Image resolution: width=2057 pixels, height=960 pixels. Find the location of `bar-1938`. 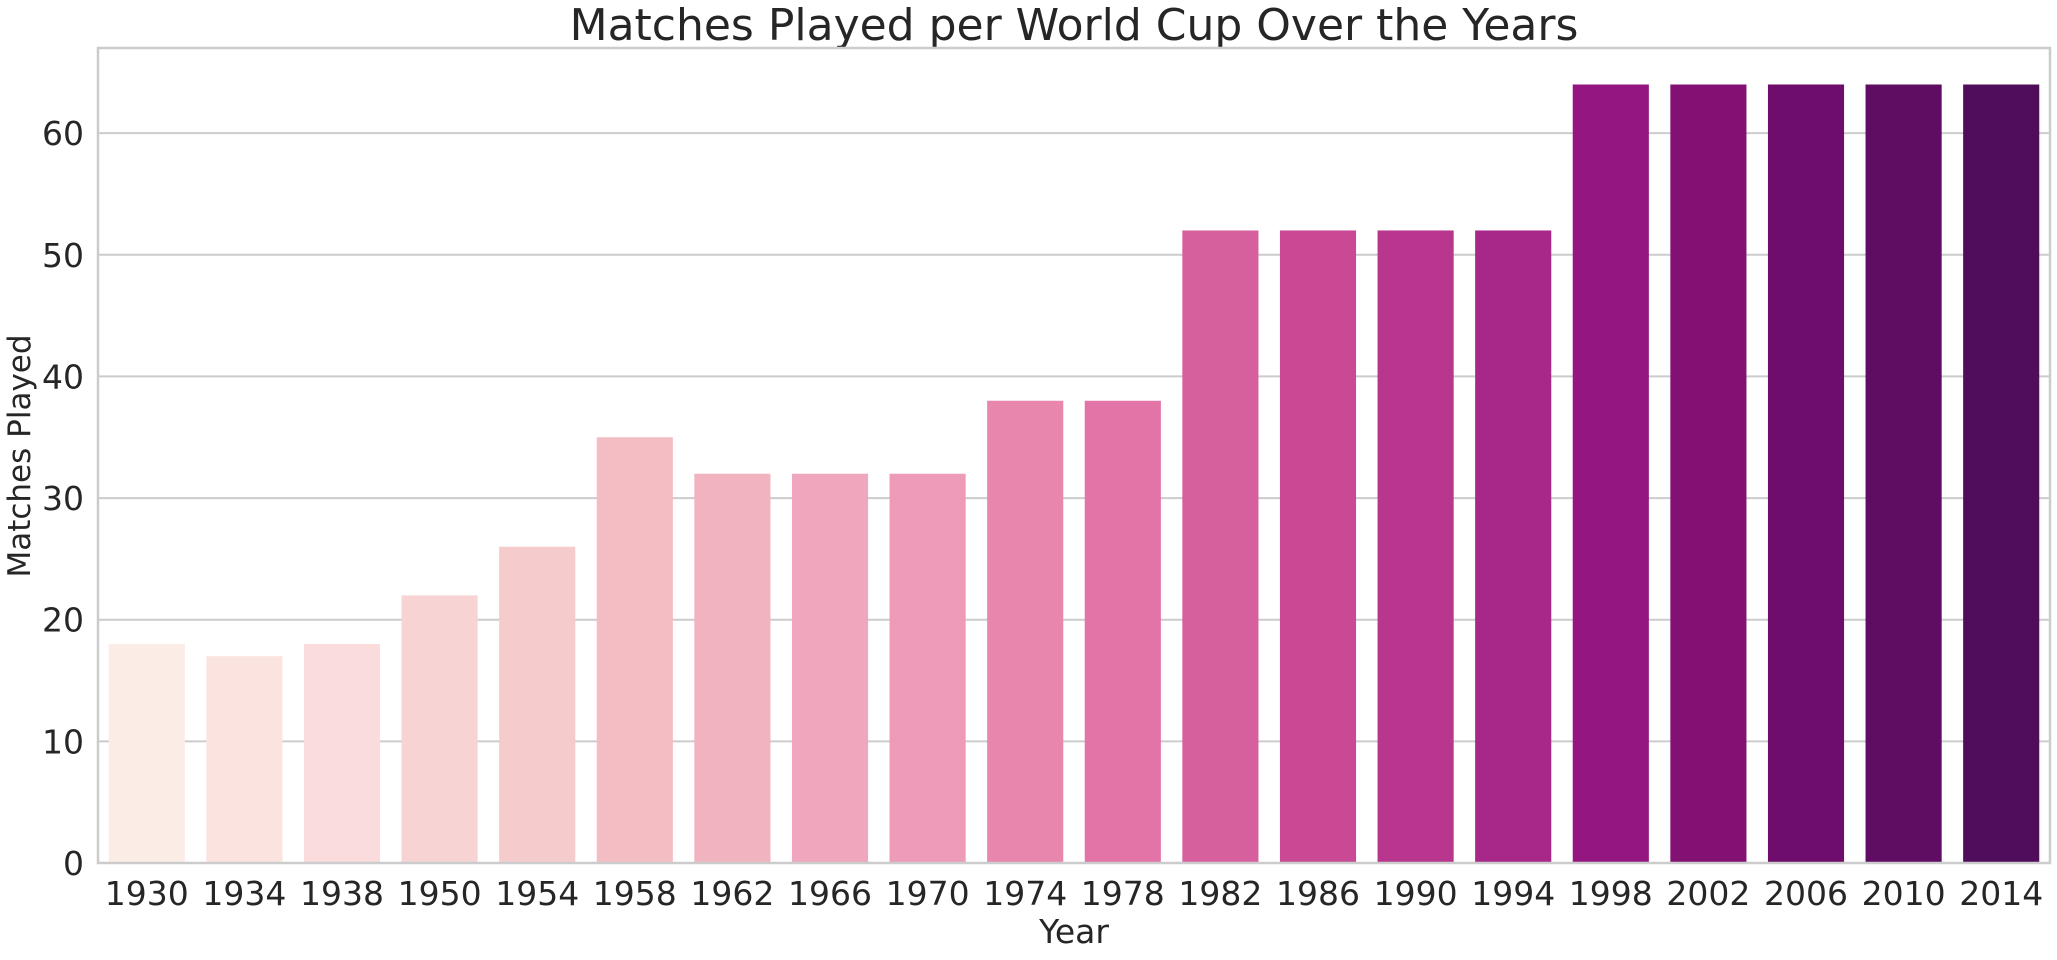

bar-1938 is located at coordinates (342, 753).